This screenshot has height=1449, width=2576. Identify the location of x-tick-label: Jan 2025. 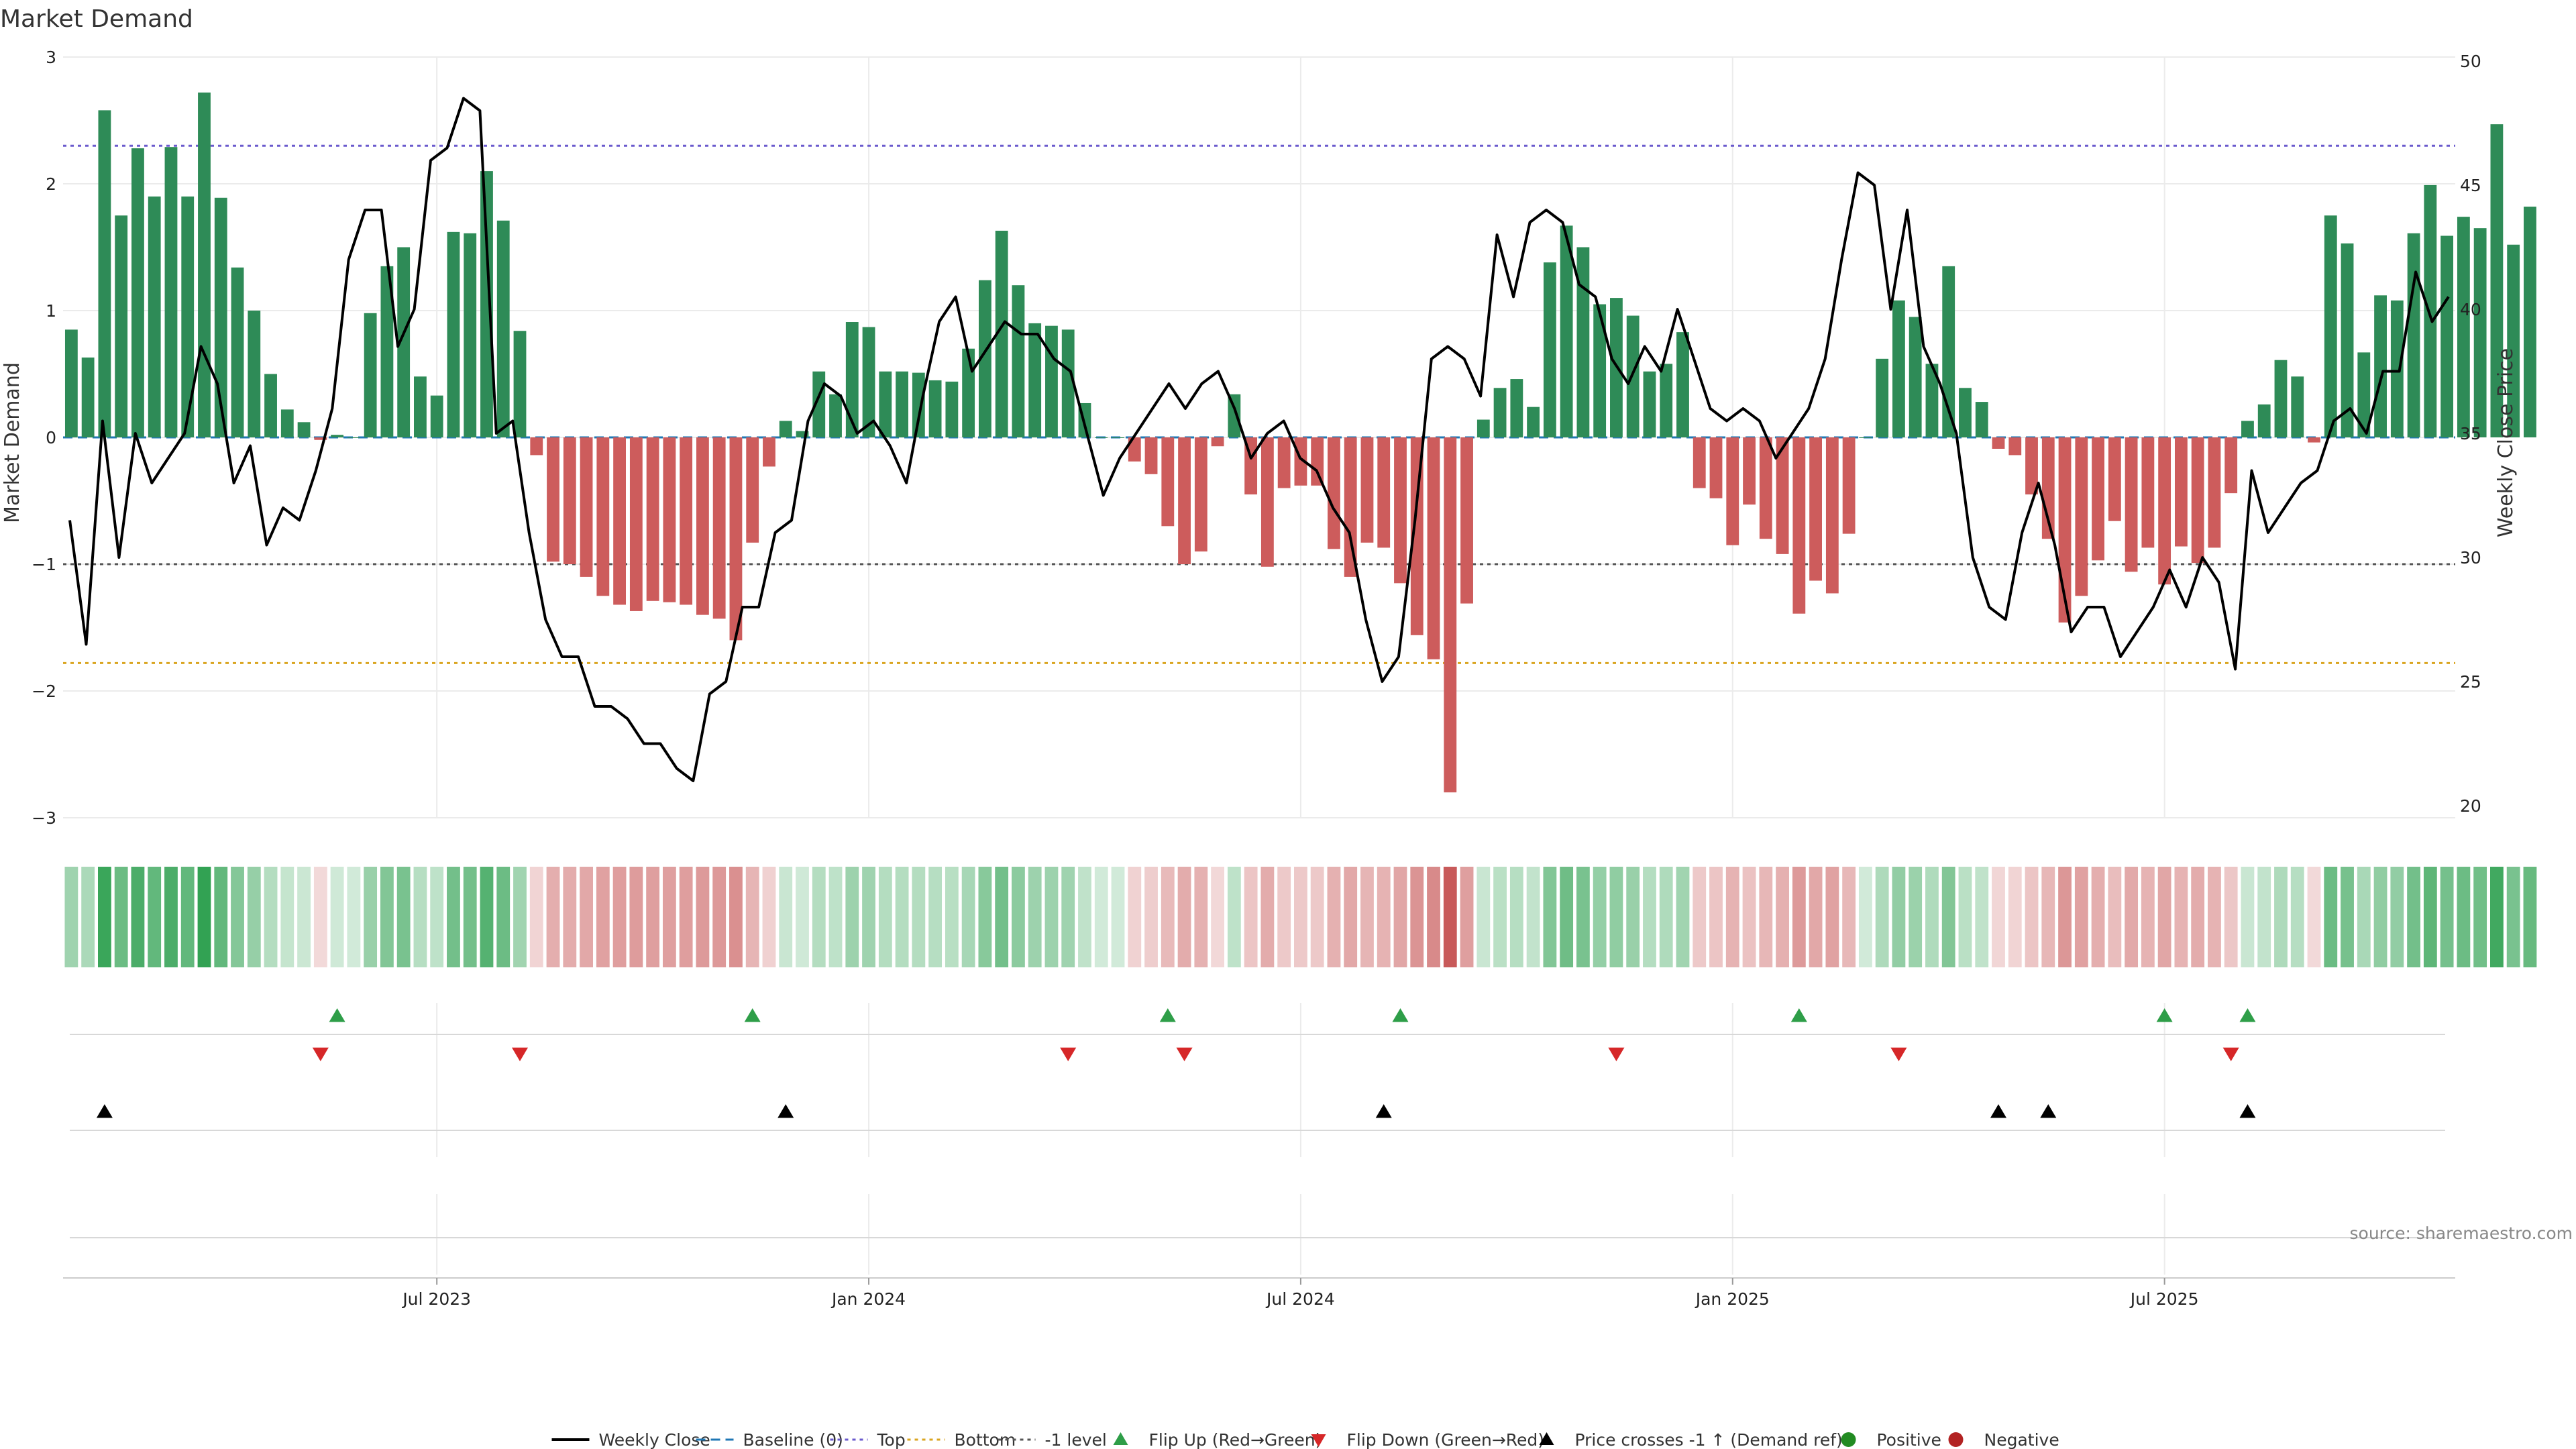
(1732, 1299).